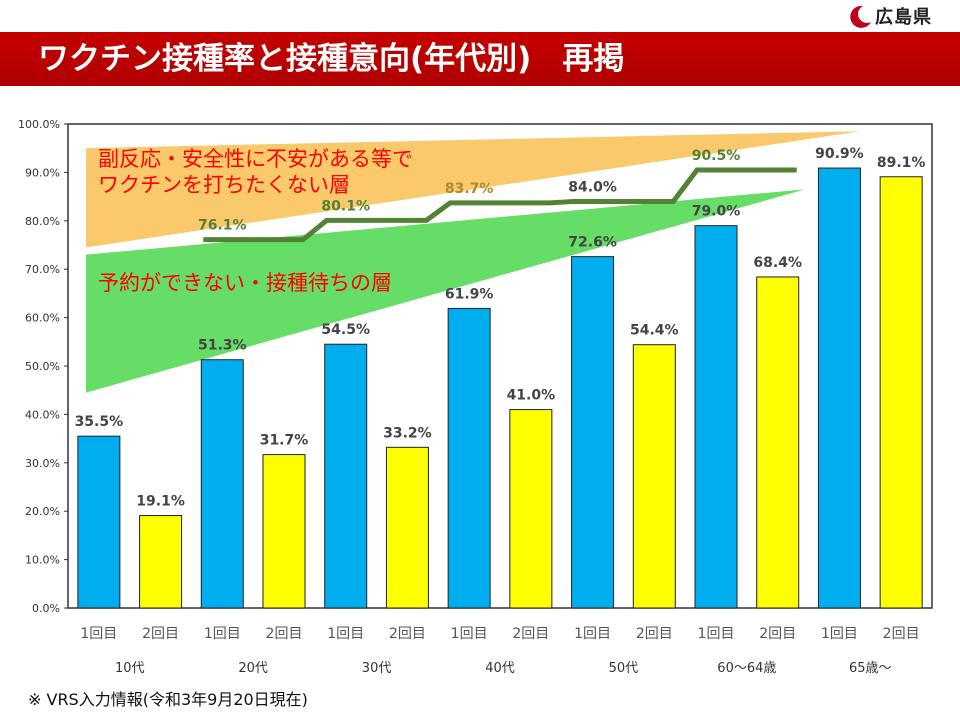 The image size is (960, 724). I want to click on bar-value-label: 89.1%, so click(901, 163).